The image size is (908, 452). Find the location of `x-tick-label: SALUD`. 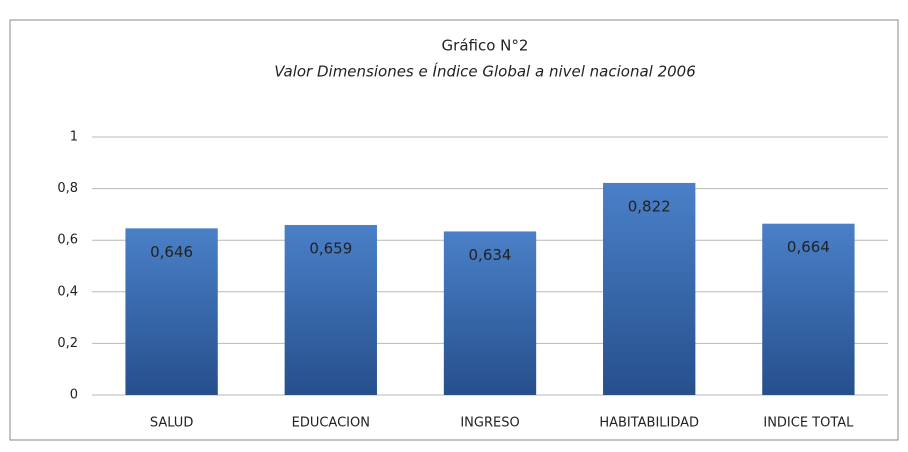

x-tick-label: SALUD is located at coordinates (172, 423).